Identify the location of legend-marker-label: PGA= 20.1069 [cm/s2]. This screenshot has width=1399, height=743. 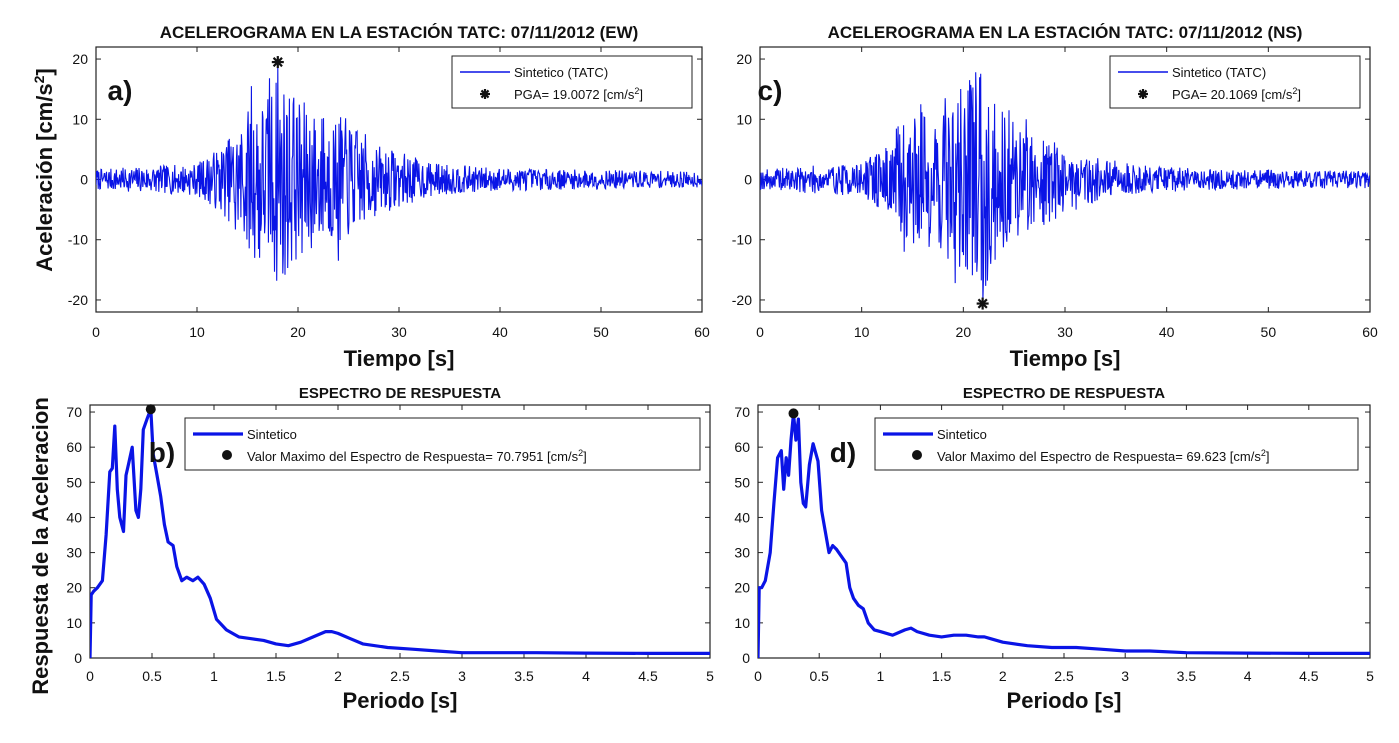
(1236, 94).